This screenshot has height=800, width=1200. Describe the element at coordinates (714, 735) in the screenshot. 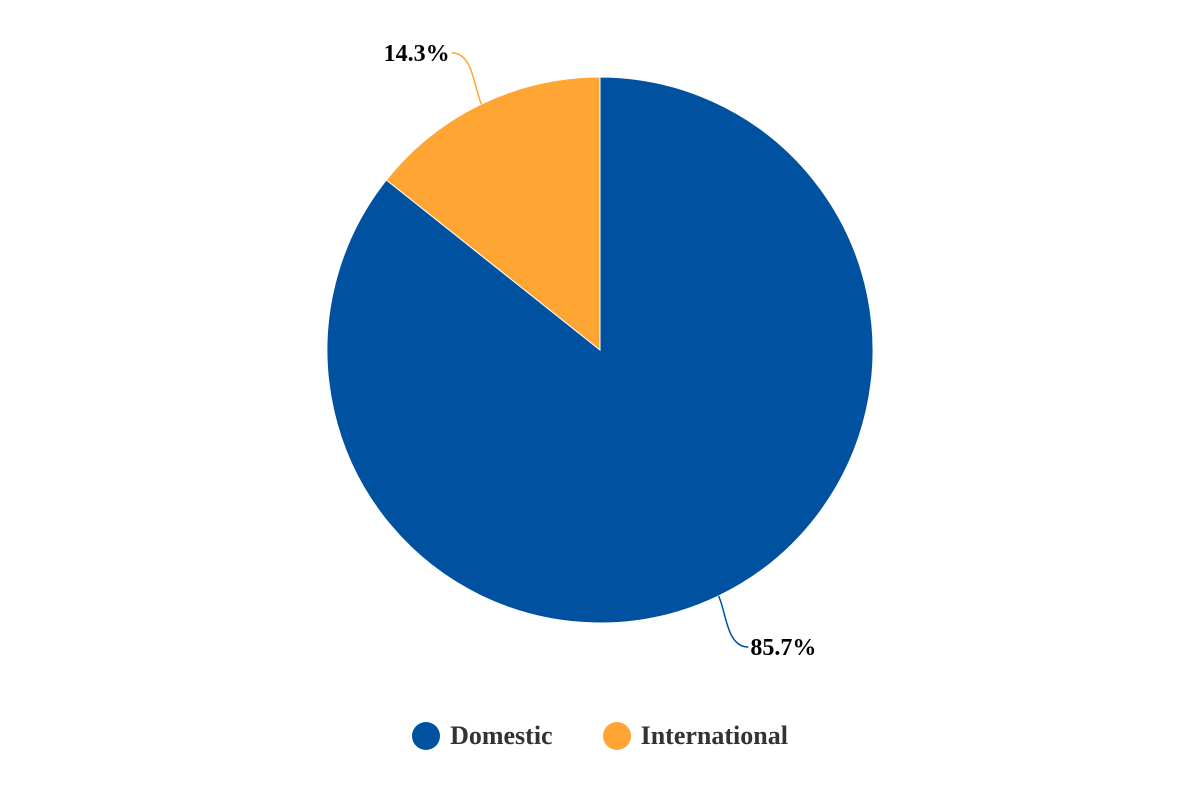

I see `legend-label-international: International` at that location.